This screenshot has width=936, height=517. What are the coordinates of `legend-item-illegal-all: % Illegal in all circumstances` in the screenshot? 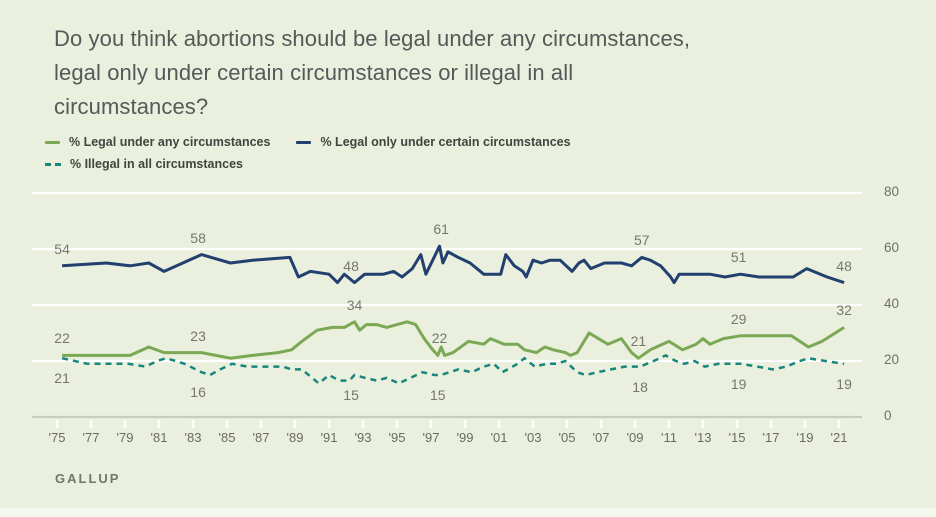 It's located at (144, 164).